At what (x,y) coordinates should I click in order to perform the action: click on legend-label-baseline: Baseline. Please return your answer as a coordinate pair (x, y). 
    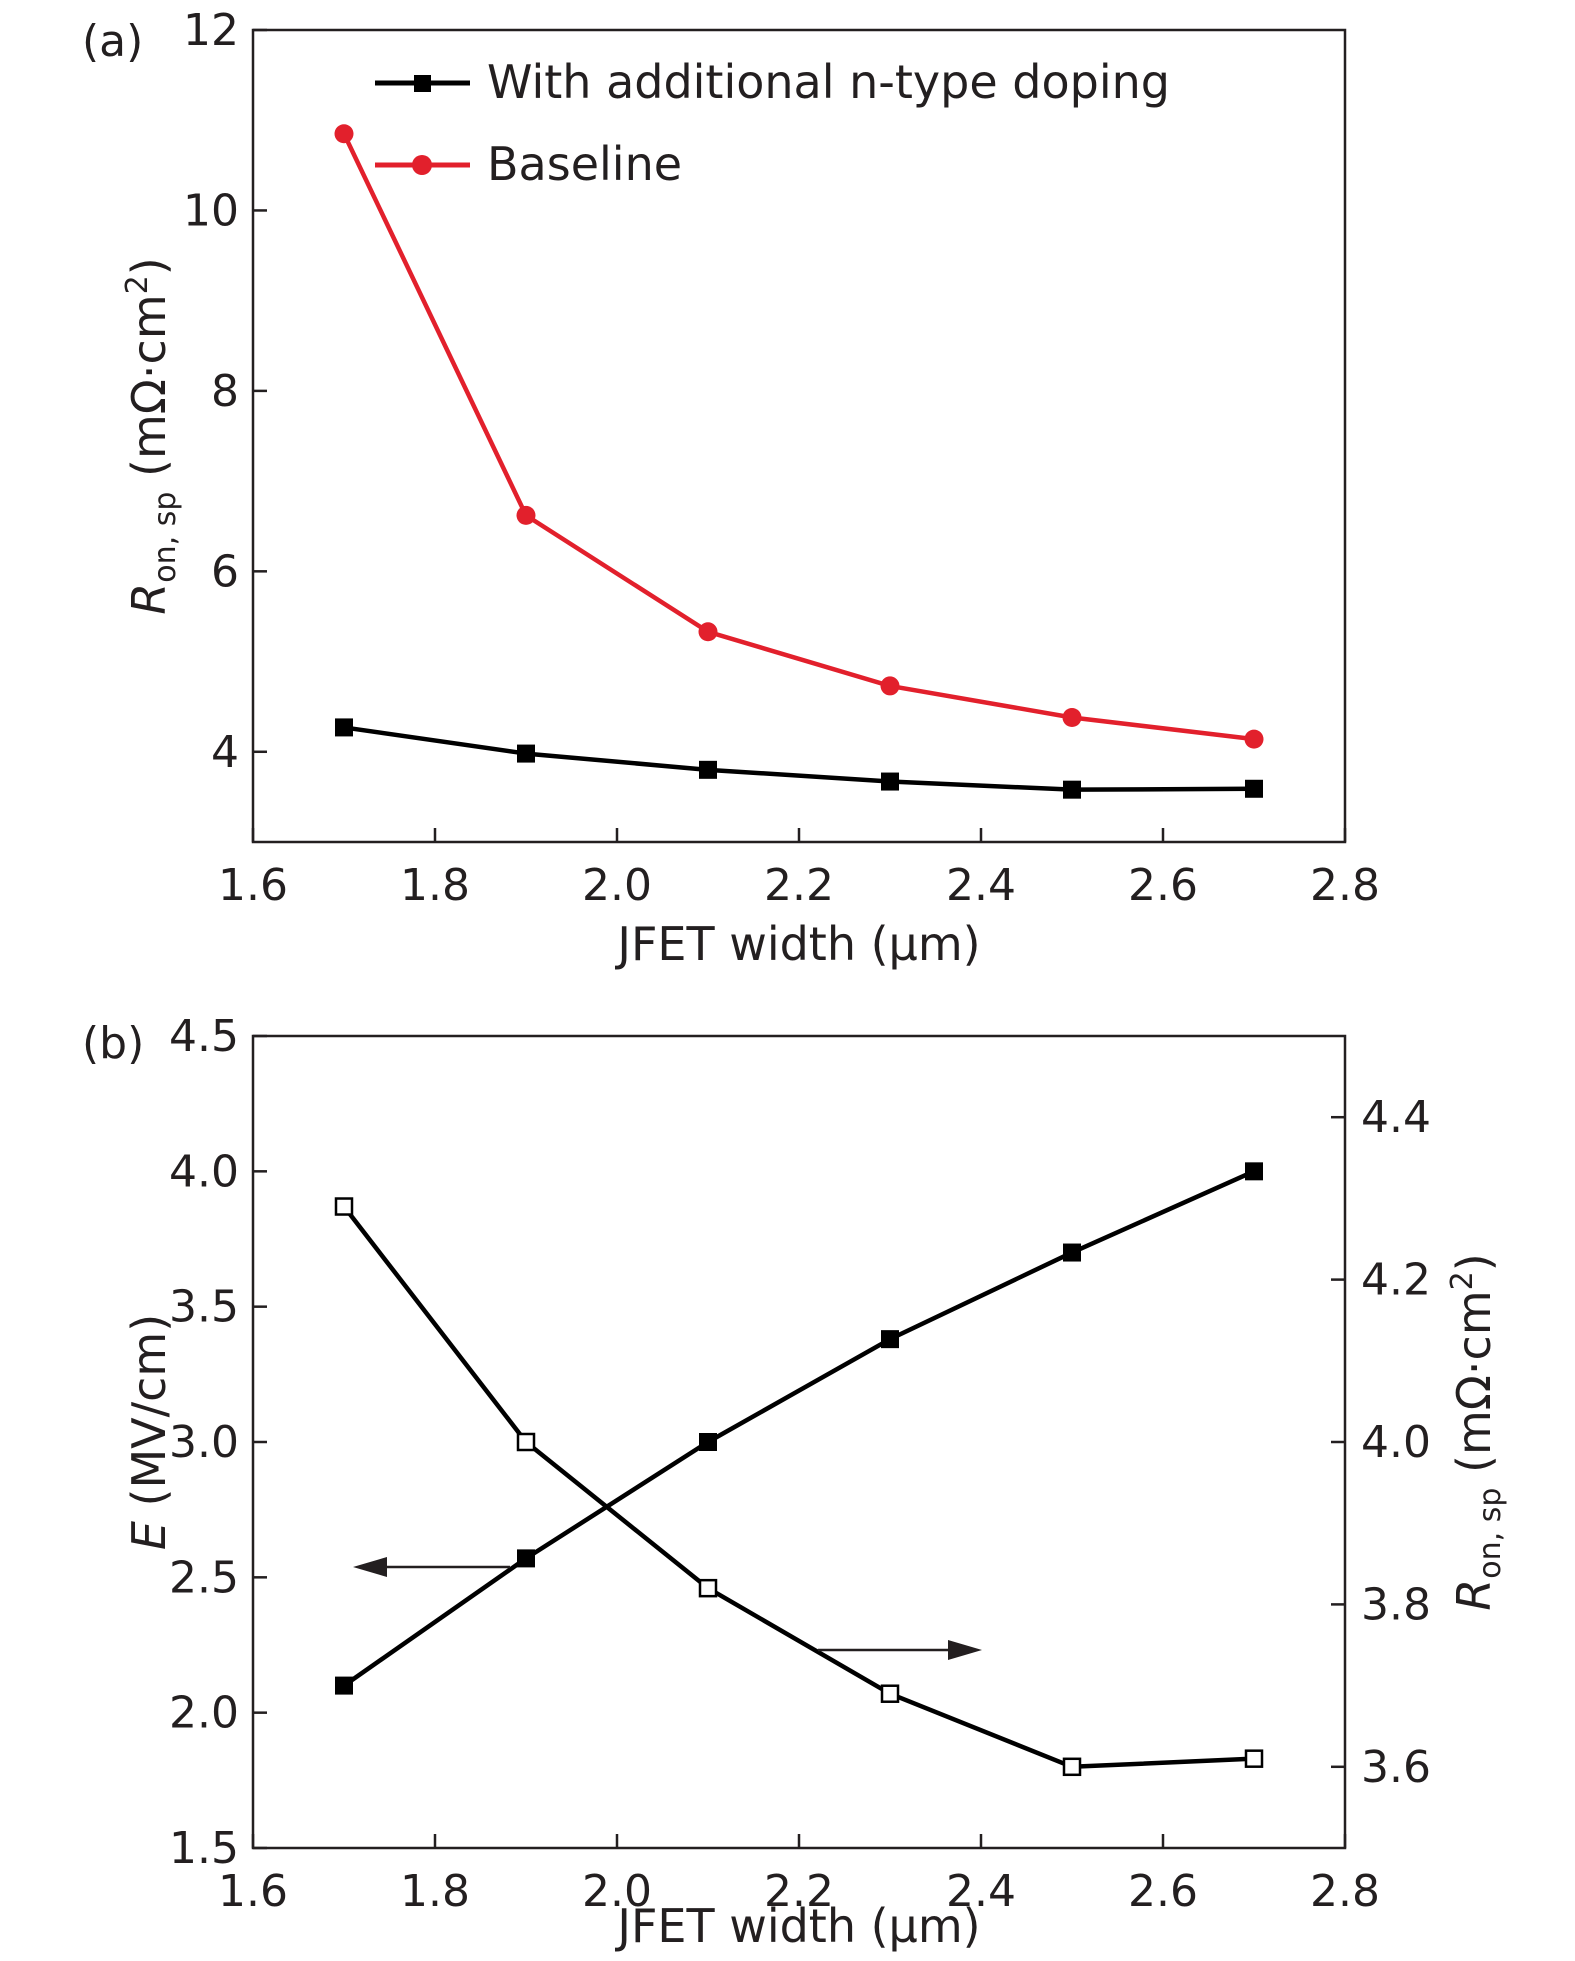
    Looking at the image, I should click on (584, 164).